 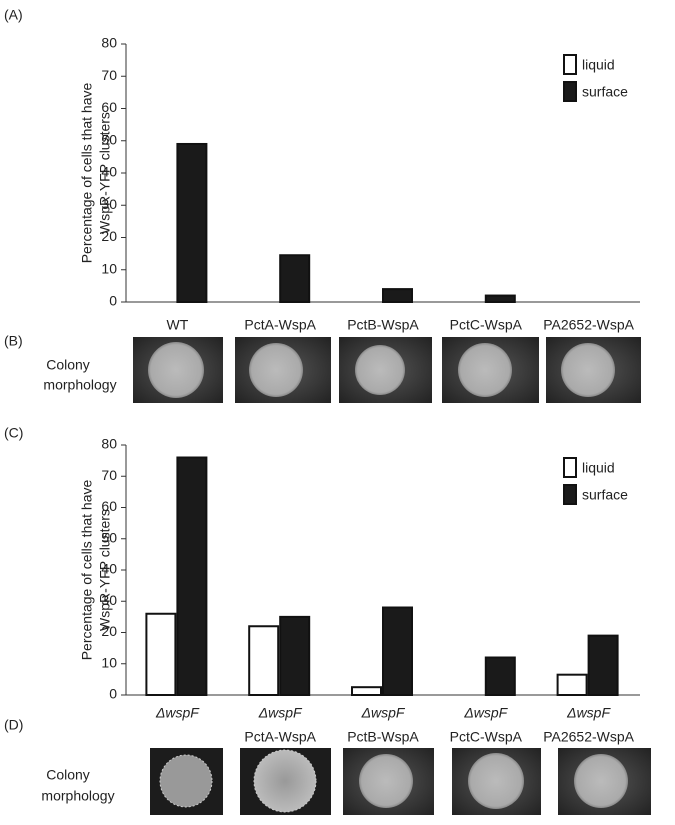 What do you see at coordinates (486, 737) in the screenshot?
I see `x-tick-sublabel: PctC-WspA` at bounding box center [486, 737].